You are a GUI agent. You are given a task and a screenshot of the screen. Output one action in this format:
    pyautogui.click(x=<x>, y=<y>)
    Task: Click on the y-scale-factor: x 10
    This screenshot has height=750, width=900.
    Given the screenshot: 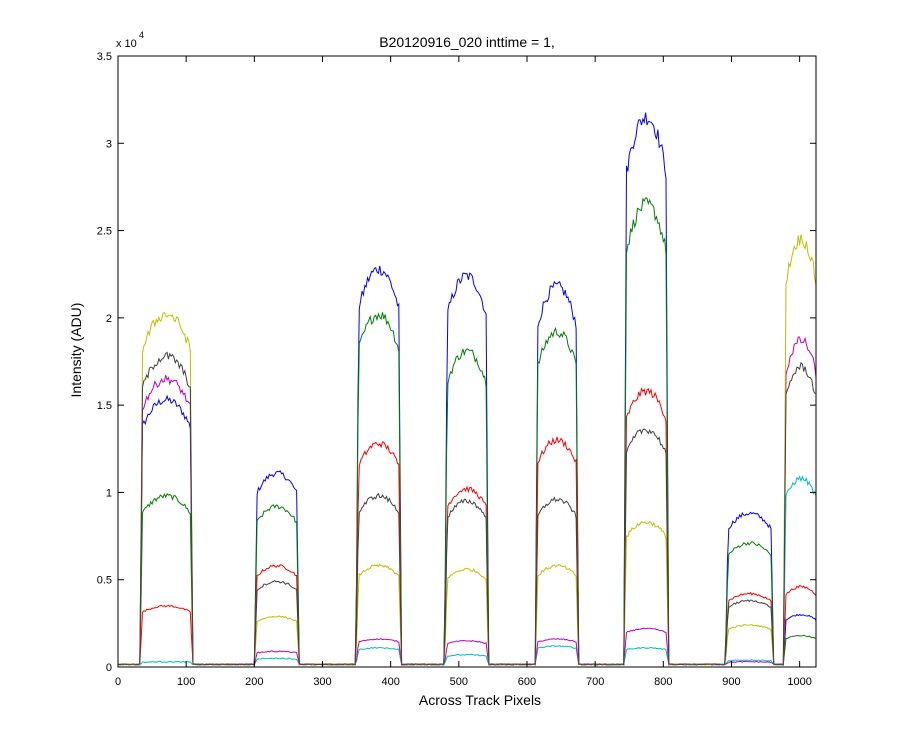 What is the action you would take?
    pyautogui.click(x=126, y=44)
    